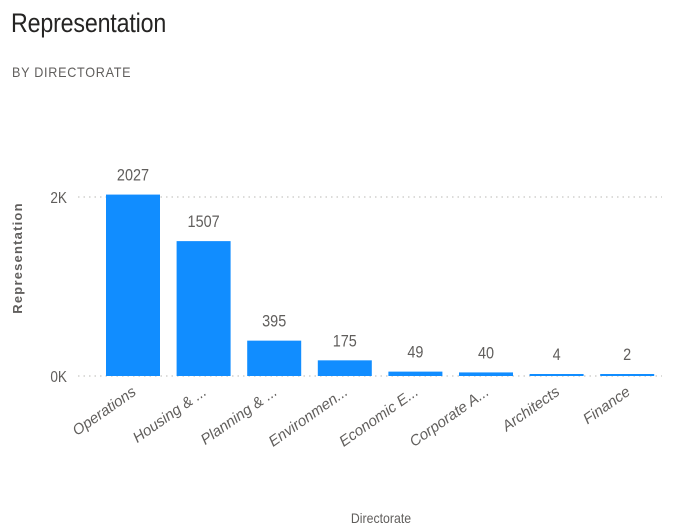 This screenshot has width=673, height=526. What do you see at coordinates (72, 72) in the screenshot?
I see `chart-subtitle: BY DIRECTORATE` at bounding box center [72, 72].